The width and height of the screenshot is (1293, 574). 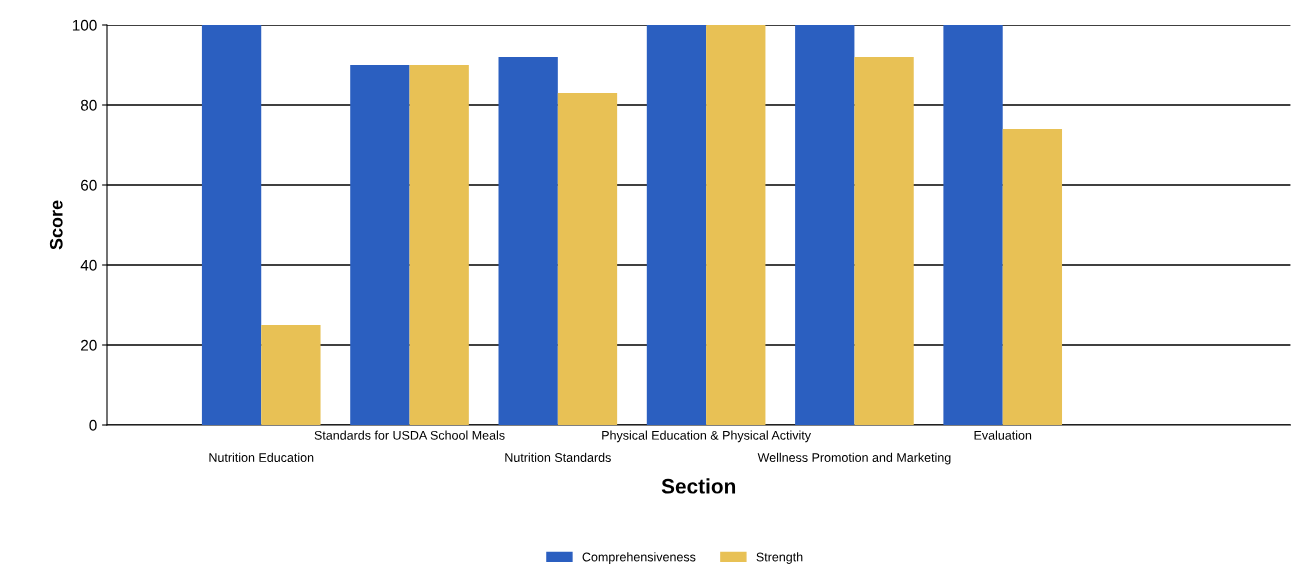 What do you see at coordinates (409, 435) in the screenshot?
I see `x-tick-label: Standards for USDA School Meals` at bounding box center [409, 435].